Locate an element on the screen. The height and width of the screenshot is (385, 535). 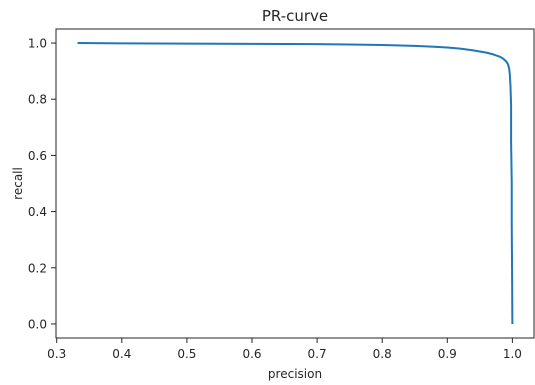
x-tick-label: 0.4 is located at coordinates (121, 354).